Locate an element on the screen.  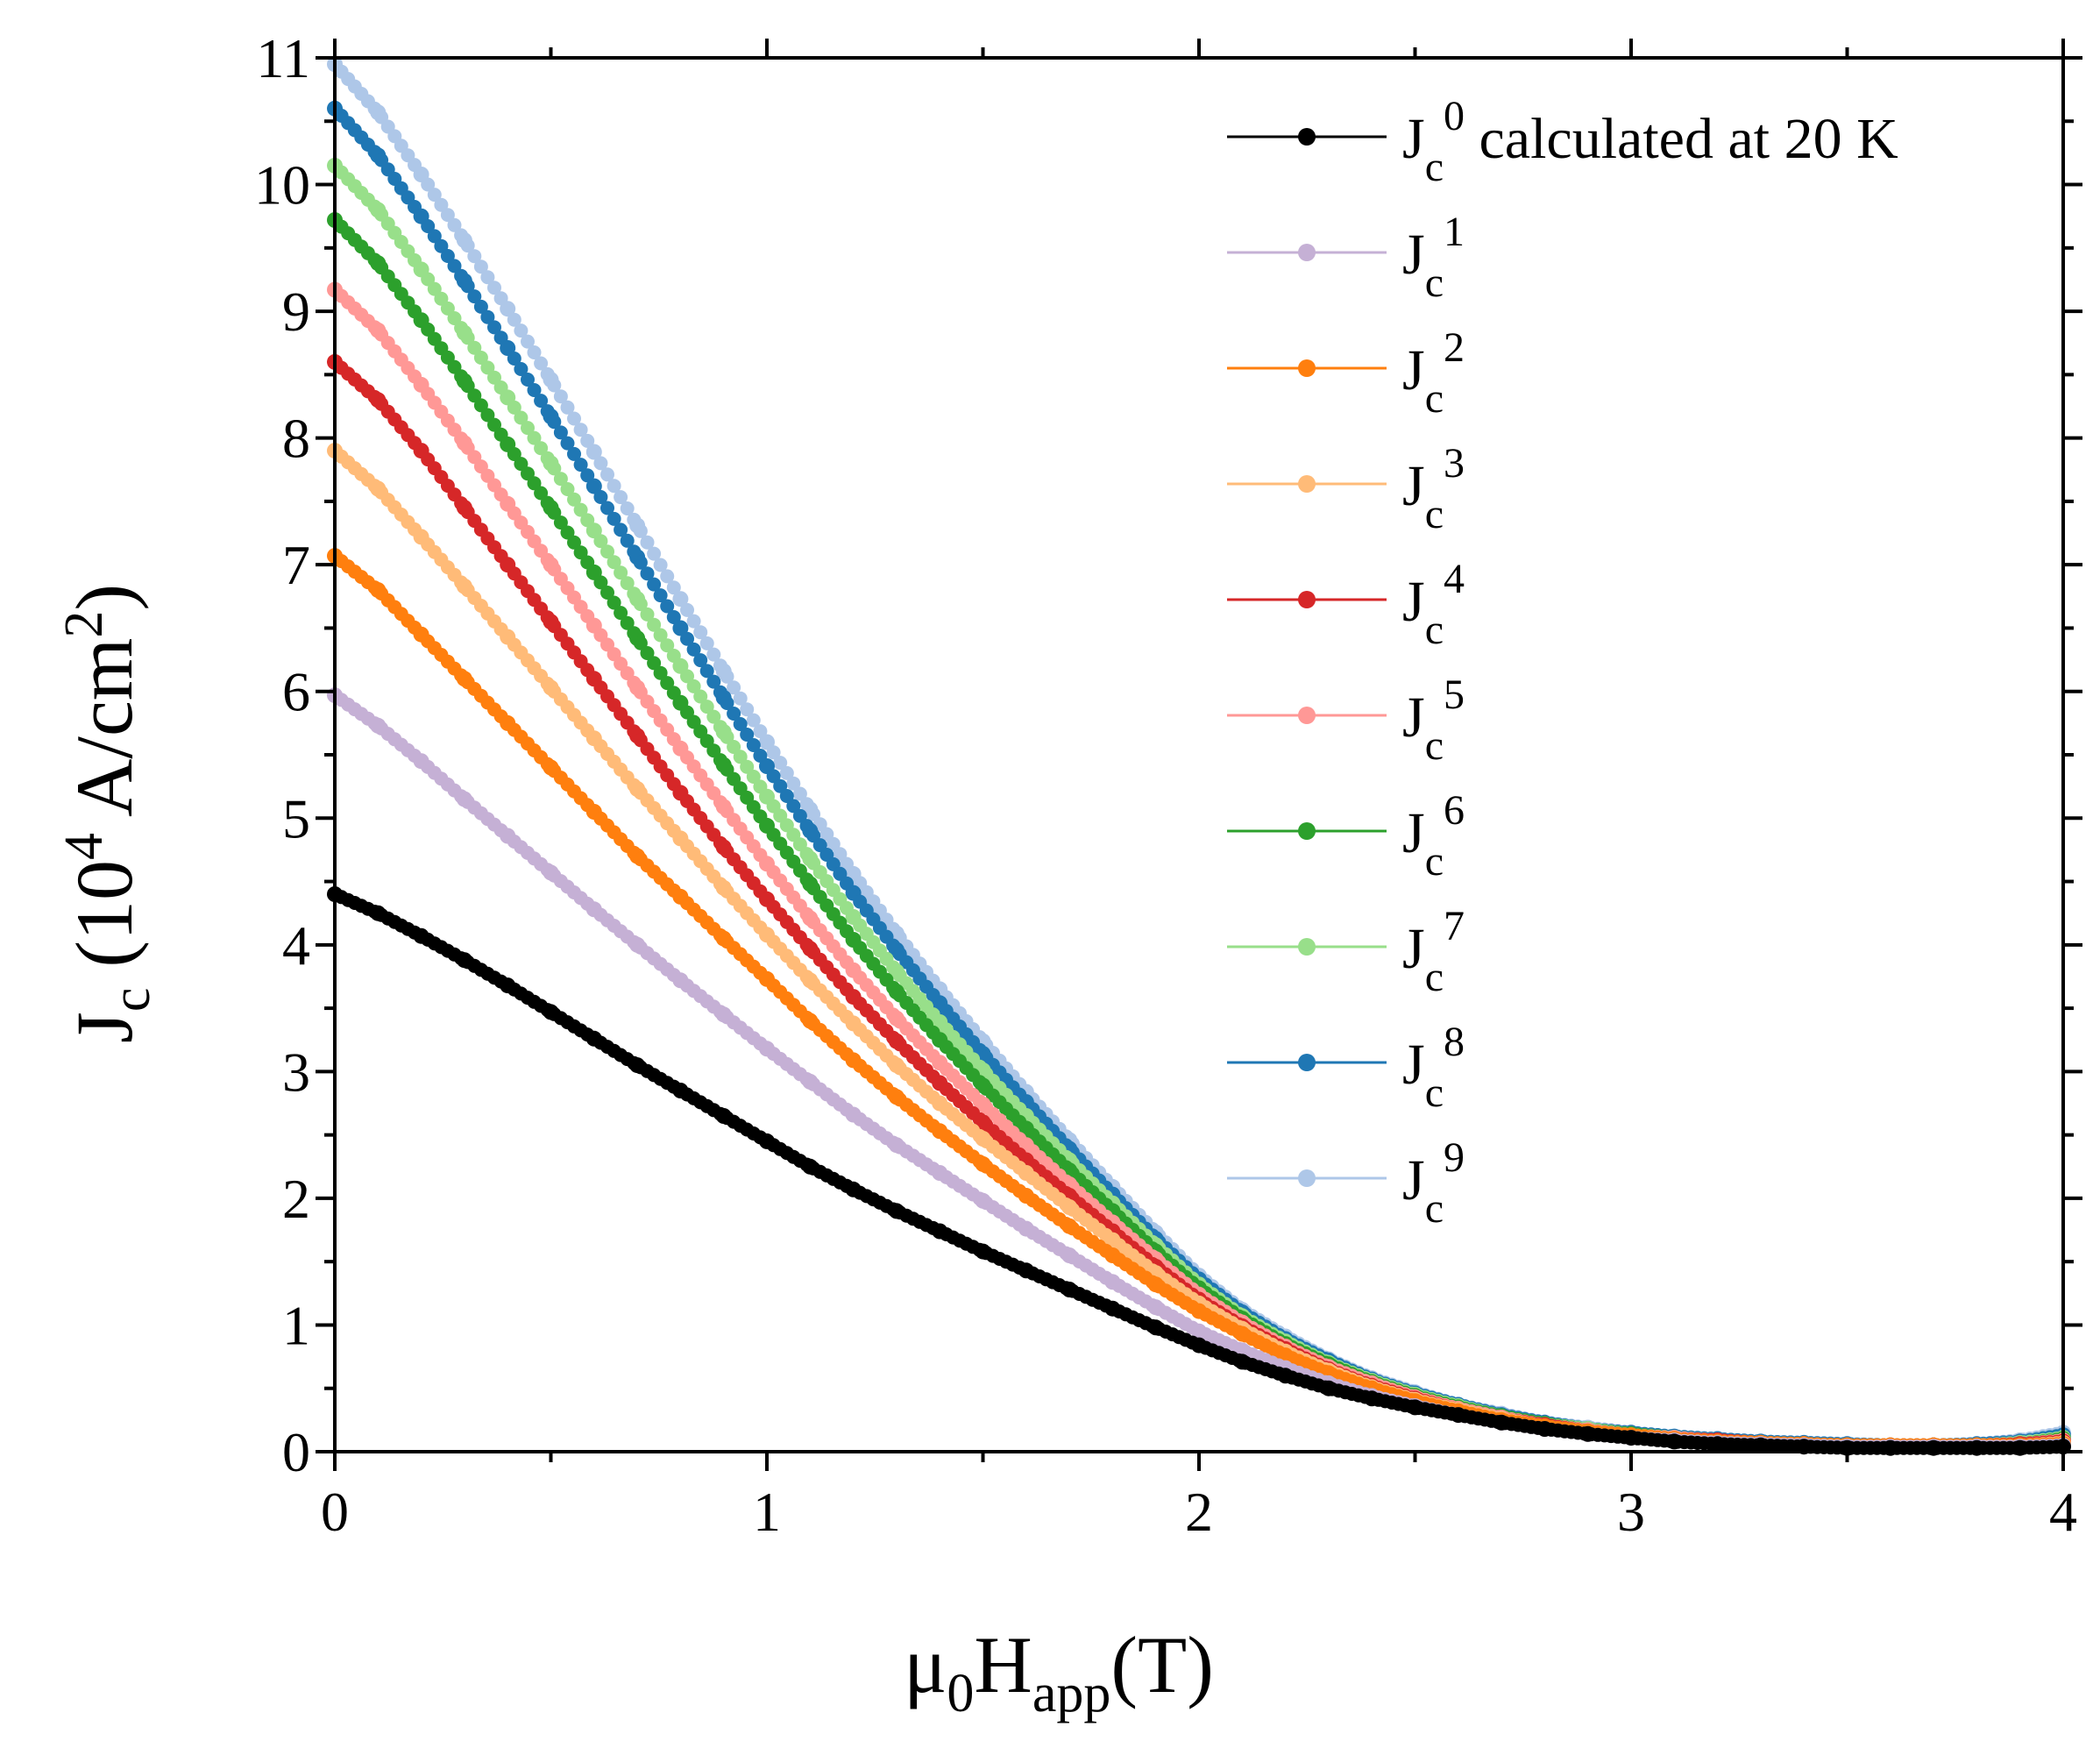
legend-label: Jc3 is located at coordinates (1433, 489).